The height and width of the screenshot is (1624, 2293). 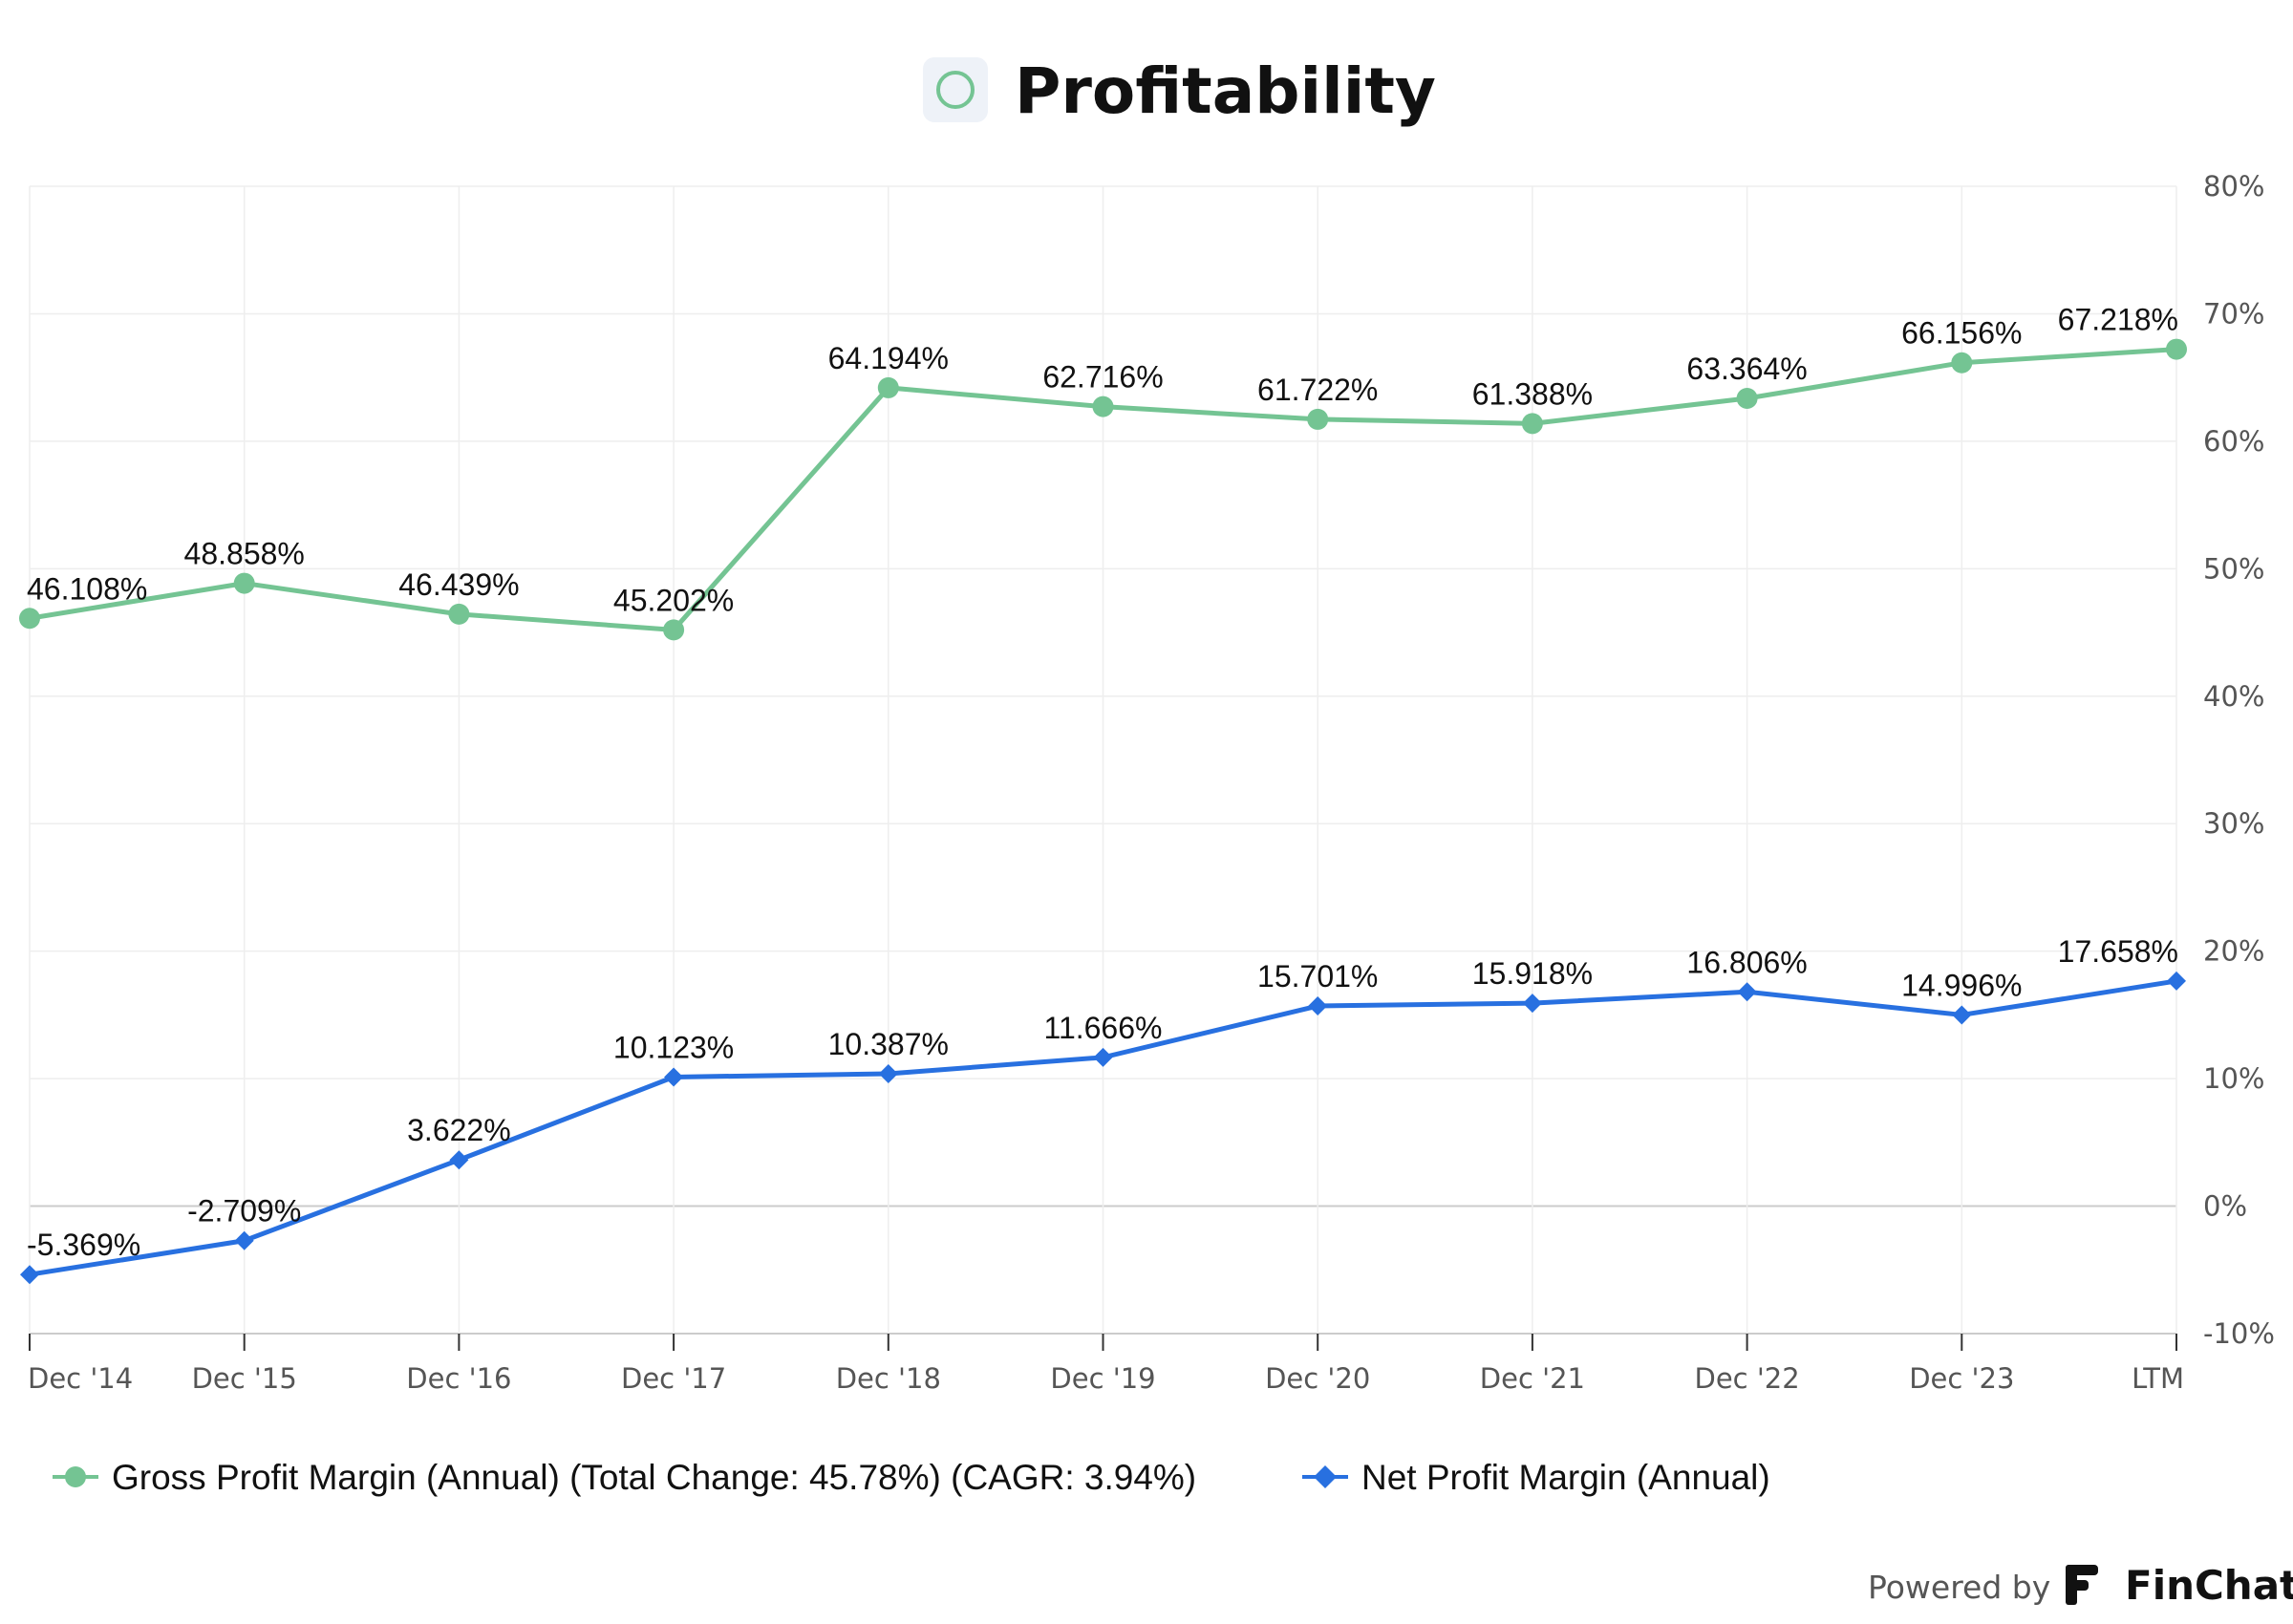 What do you see at coordinates (459, 1130) in the screenshot?
I see `data-label-net: 3.622%` at bounding box center [459, 1130].